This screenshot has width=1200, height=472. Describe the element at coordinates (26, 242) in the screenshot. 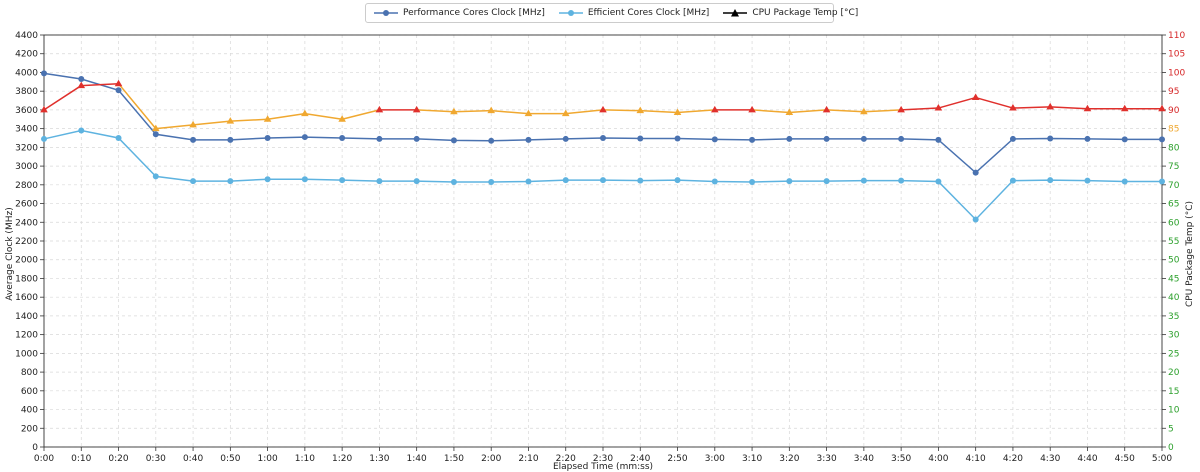

I see `y-left-tick-label: 2200` at that location.